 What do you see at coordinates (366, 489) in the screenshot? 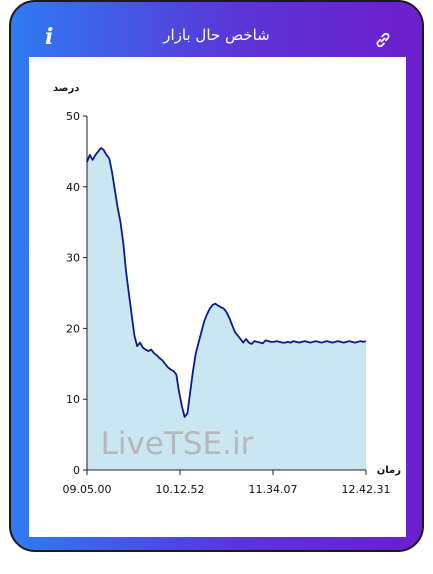
I see `x-tick-label: 12.42.31` at bounding box center [366, 489].